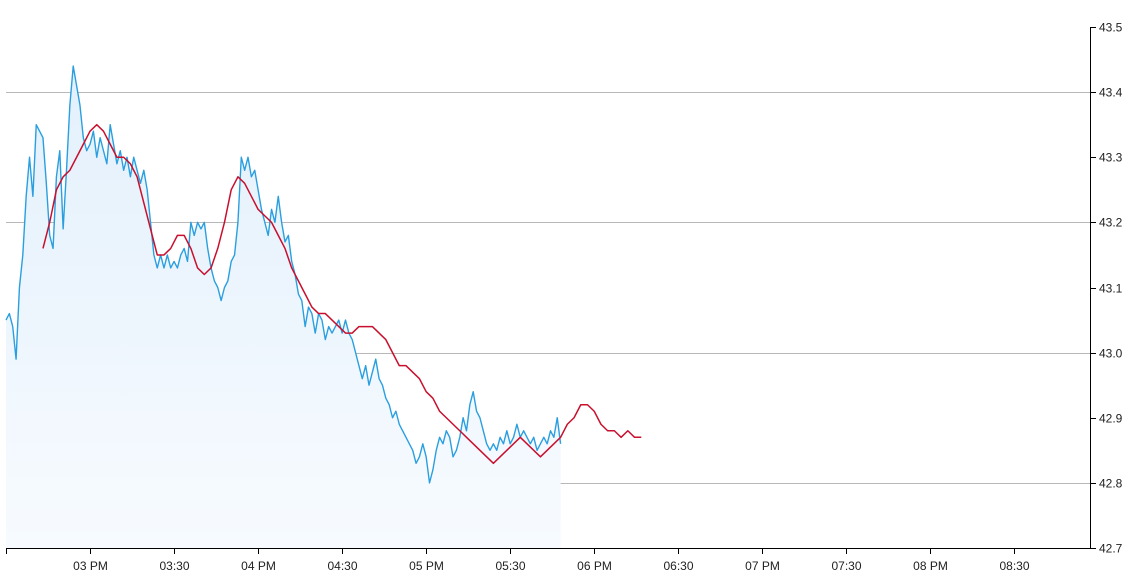 Image resolution: width=1140 pixels, height=580 pixels. What do you see at coordinates (426, 566) in the screenshot?
I see `x-tick-label: 05 PM` at bounding box center [426, 566].